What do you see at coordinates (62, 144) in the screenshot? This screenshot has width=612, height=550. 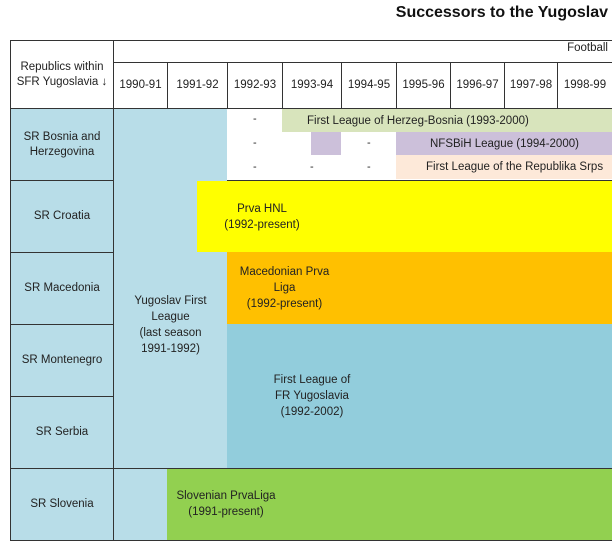 I see `republic-bosnia: SR Bosnia and Herzegovina` at bounding box center [62, 144].